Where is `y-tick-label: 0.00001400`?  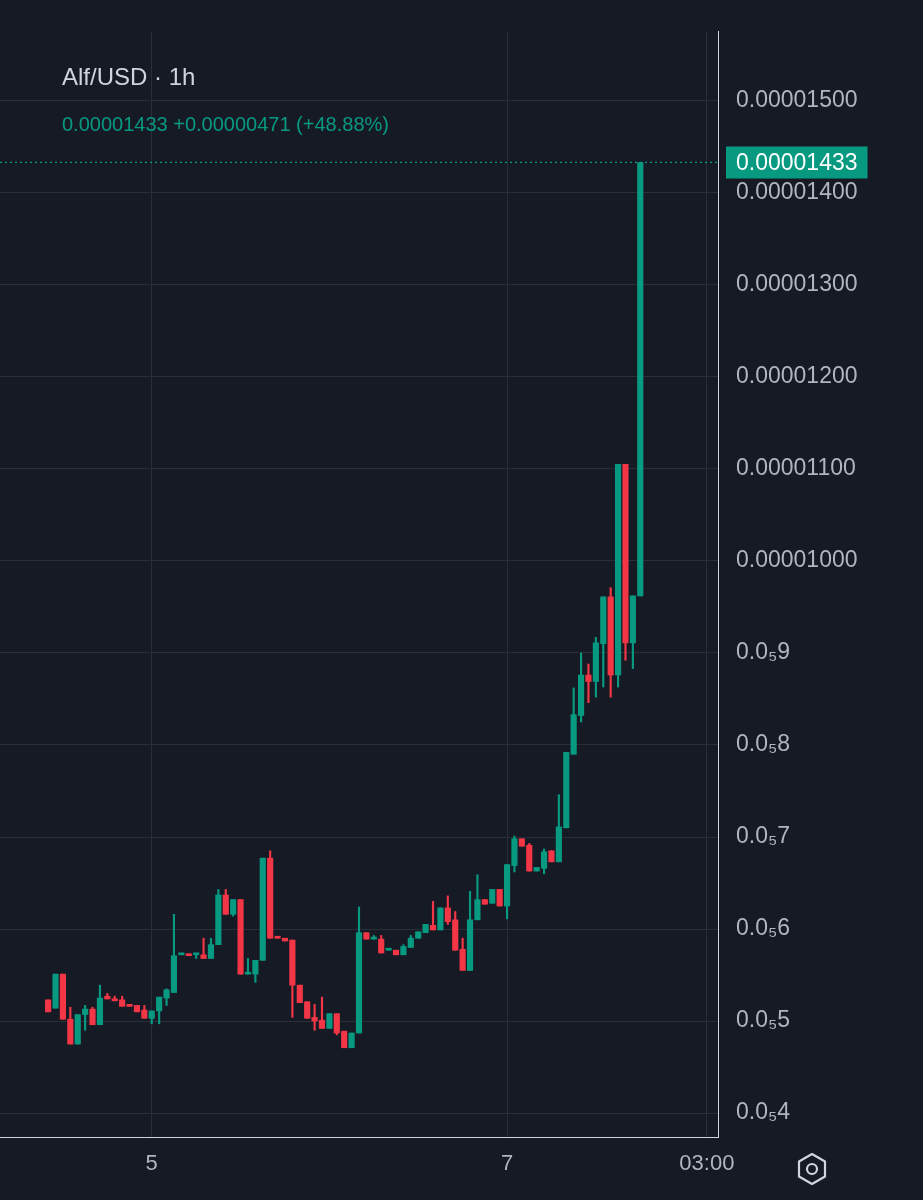
y-tick-label: 0.00001400 is located at coordinates (797, 191).